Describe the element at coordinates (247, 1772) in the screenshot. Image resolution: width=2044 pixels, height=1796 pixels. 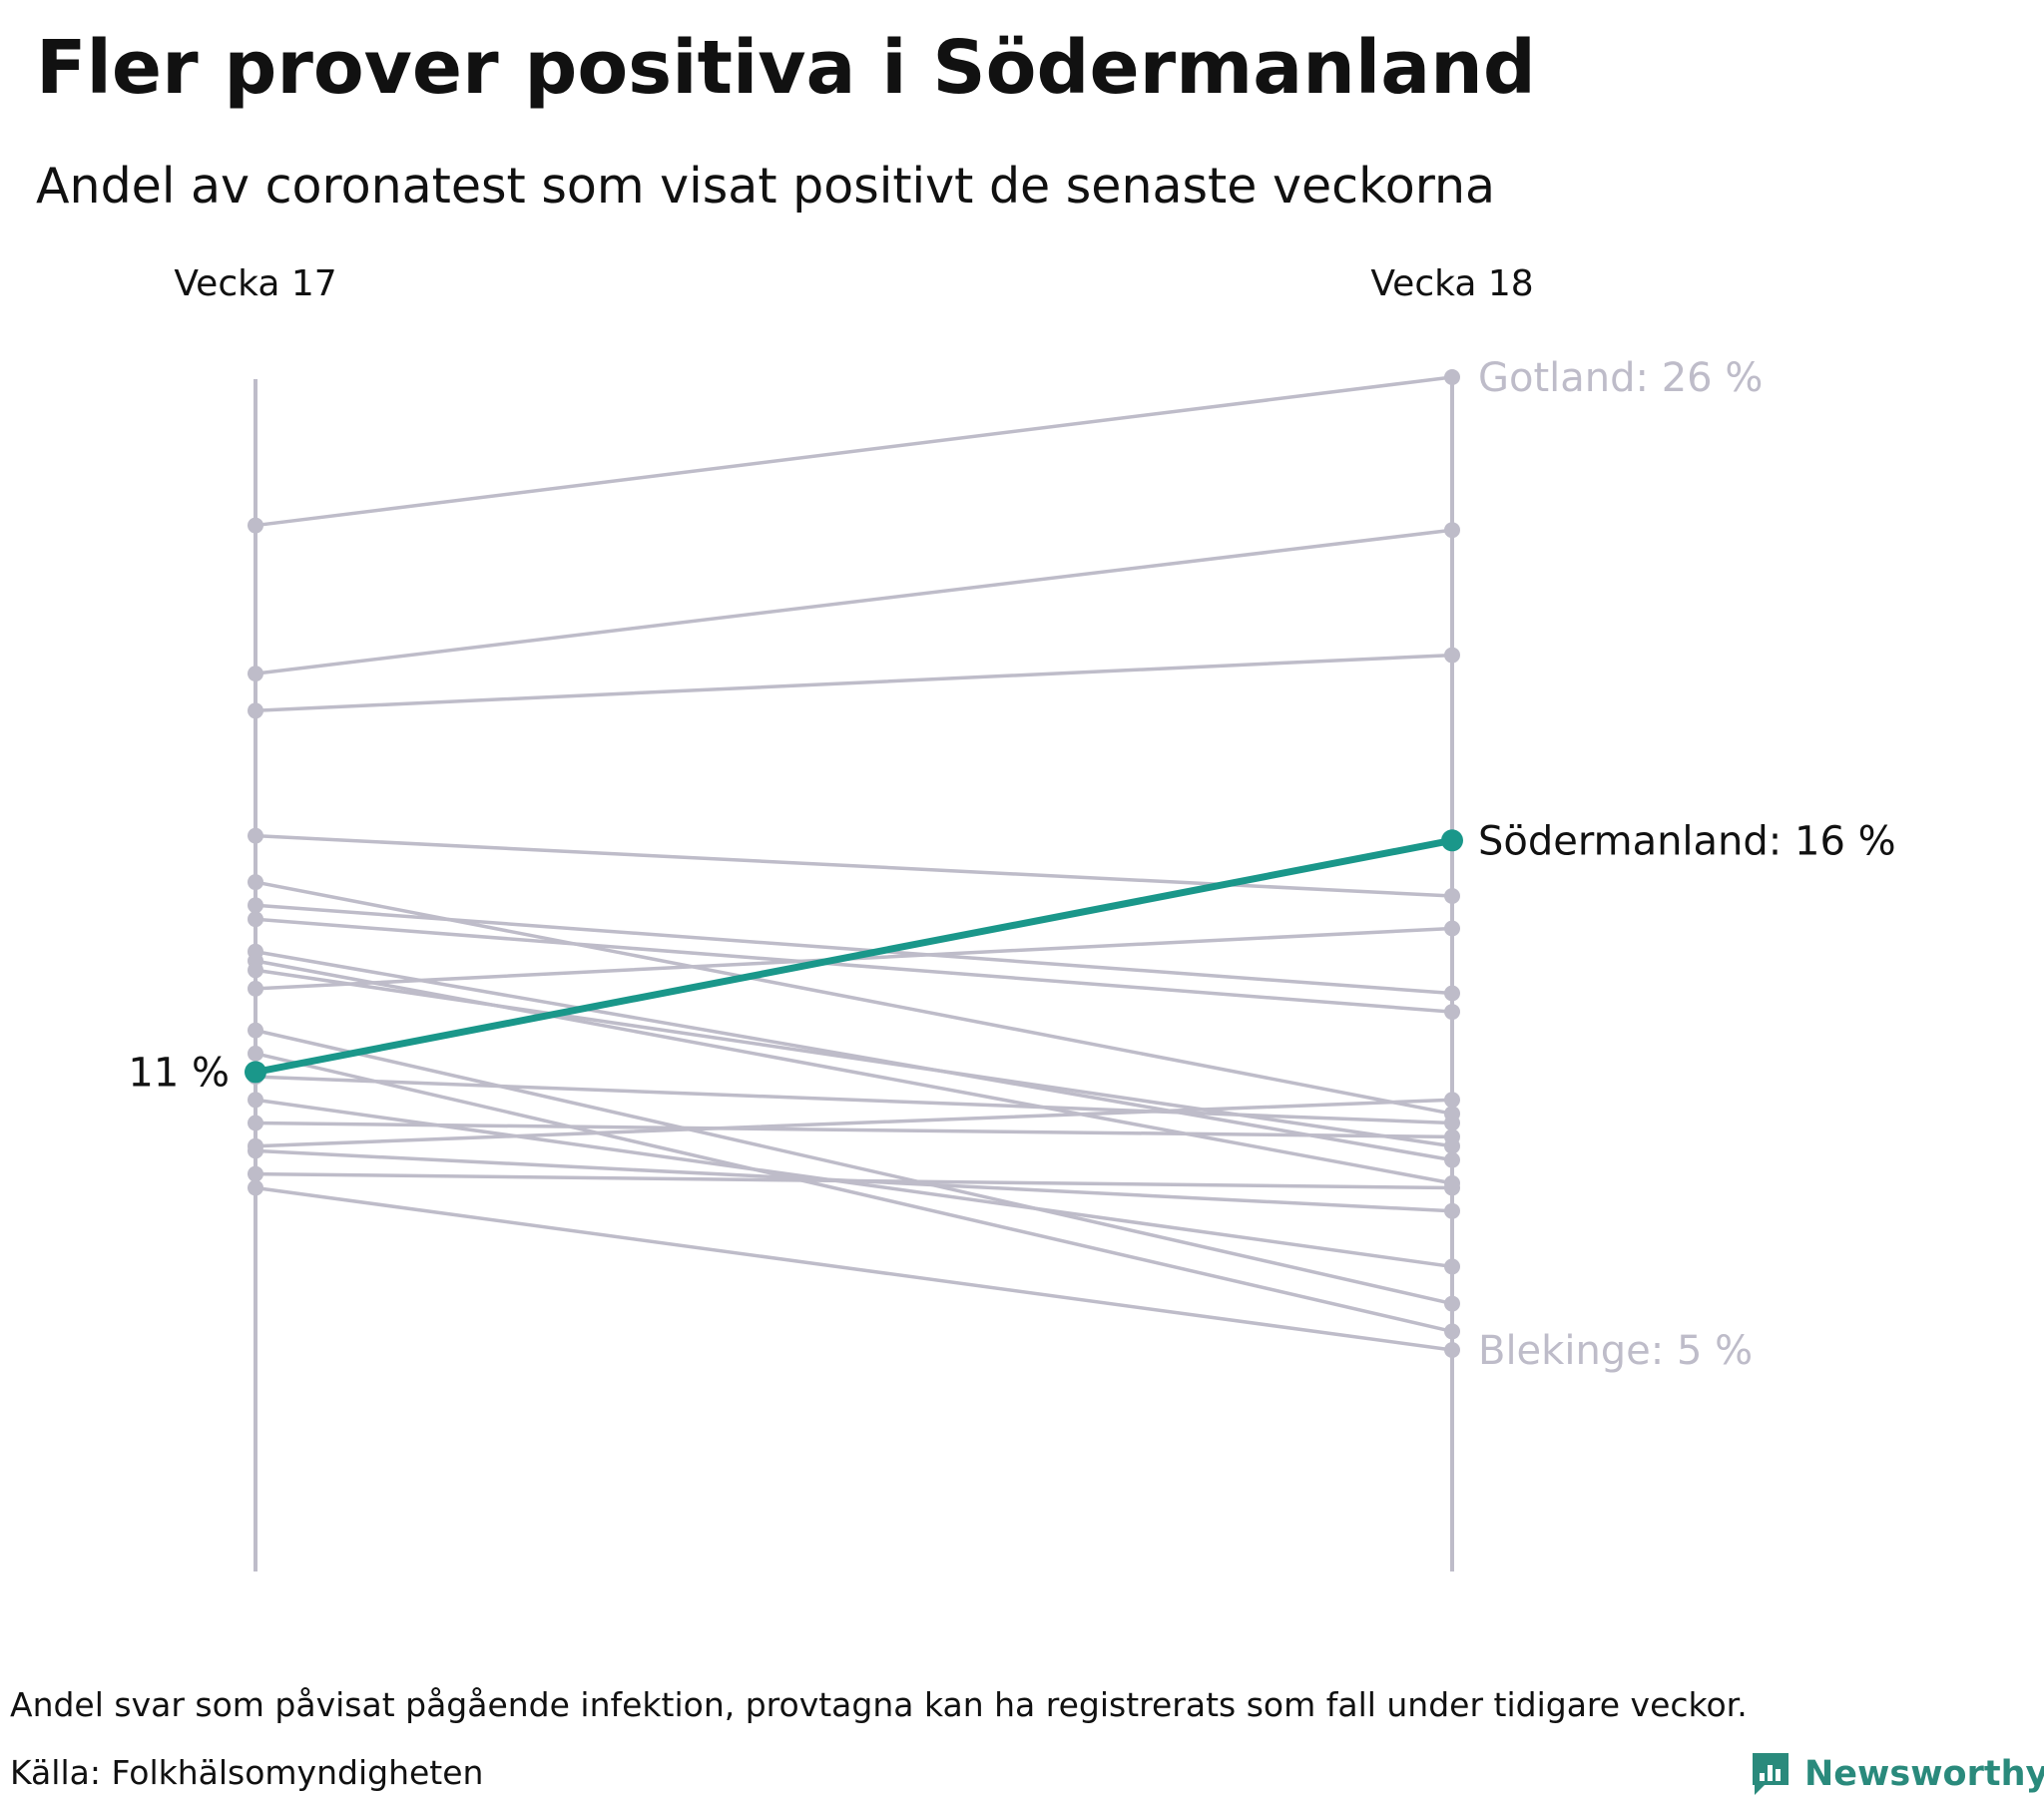
I see `source-credit: Källa: Folkhälsomyndigheten` at that location.